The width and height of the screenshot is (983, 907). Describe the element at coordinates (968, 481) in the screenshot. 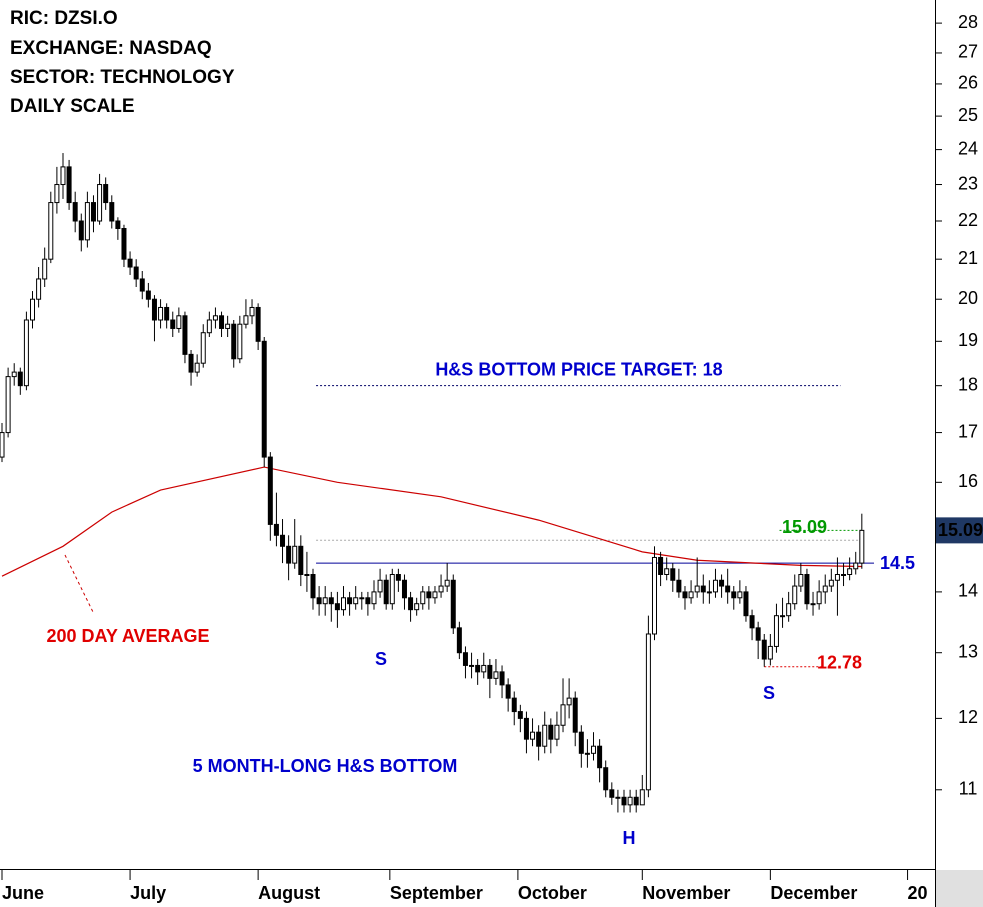

I see `y-tick-label: 16` at that location.